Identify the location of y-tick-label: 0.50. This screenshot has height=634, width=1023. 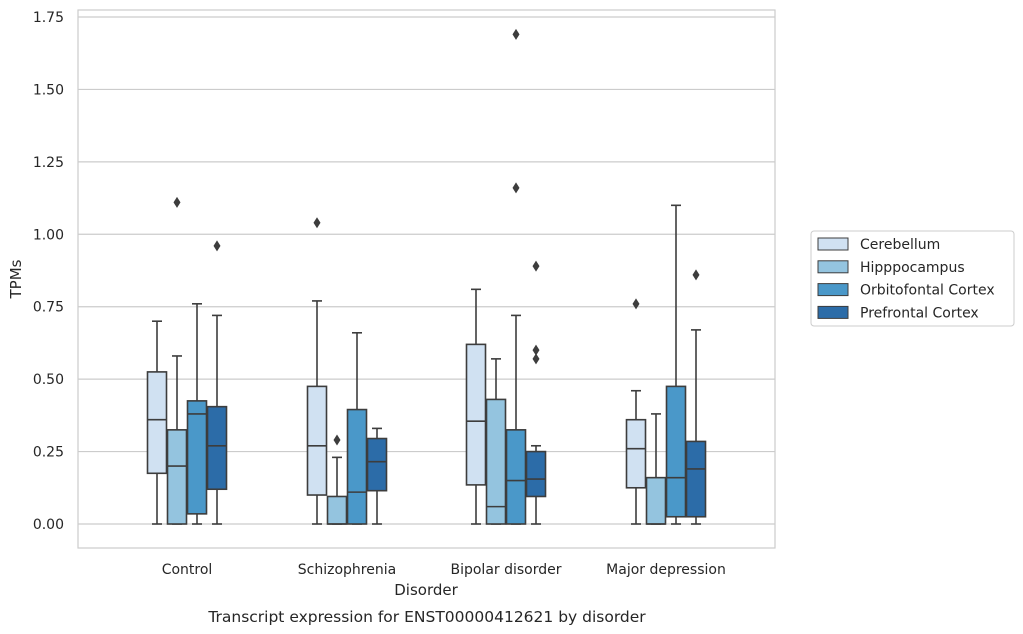
(48, 380).